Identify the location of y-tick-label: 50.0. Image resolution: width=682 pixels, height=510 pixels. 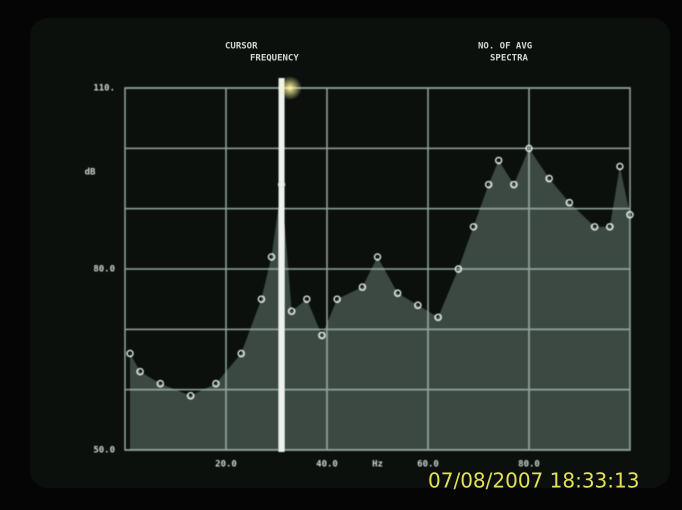
(104, 451).